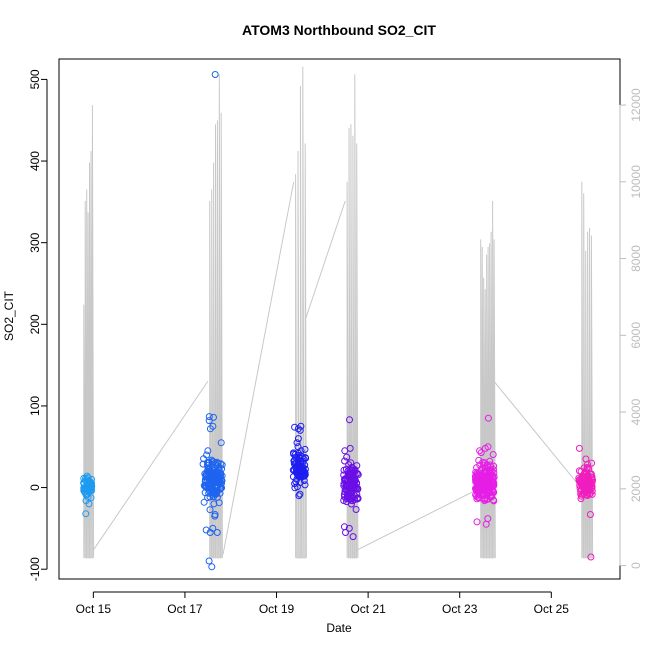 The width and height of the screenshot is (650, 650). I want to click on y-tick-label-0: -100, so click(35, 569).